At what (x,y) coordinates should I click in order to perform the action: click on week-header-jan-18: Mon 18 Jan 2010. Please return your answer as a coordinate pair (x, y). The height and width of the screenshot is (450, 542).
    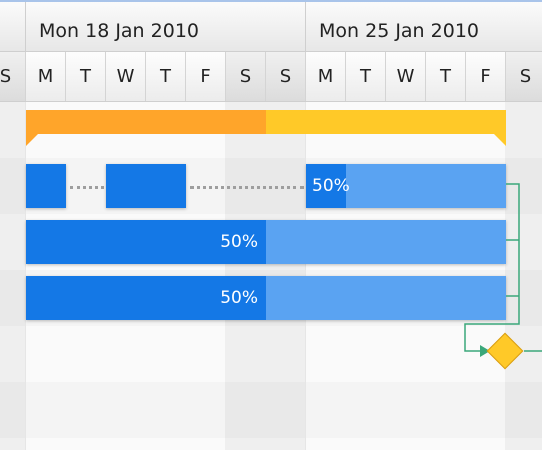
    Looking at the image, I should click on (165, 27).